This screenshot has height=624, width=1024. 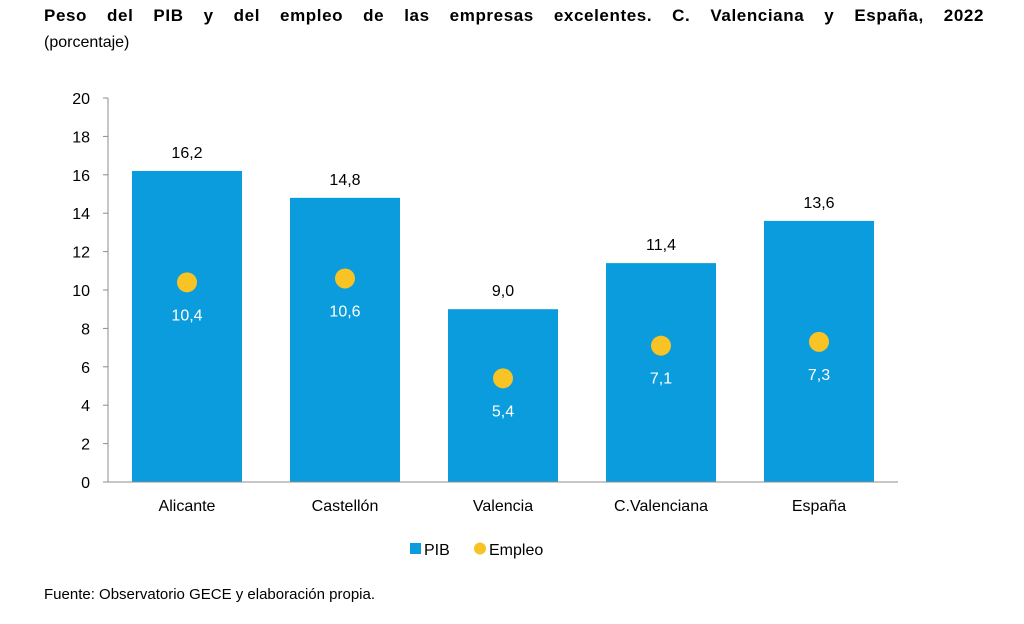 What do you see at coordinates (819, 506) in the screenshot?
I see `x-category-label: España` at bounding box center [819, 506].